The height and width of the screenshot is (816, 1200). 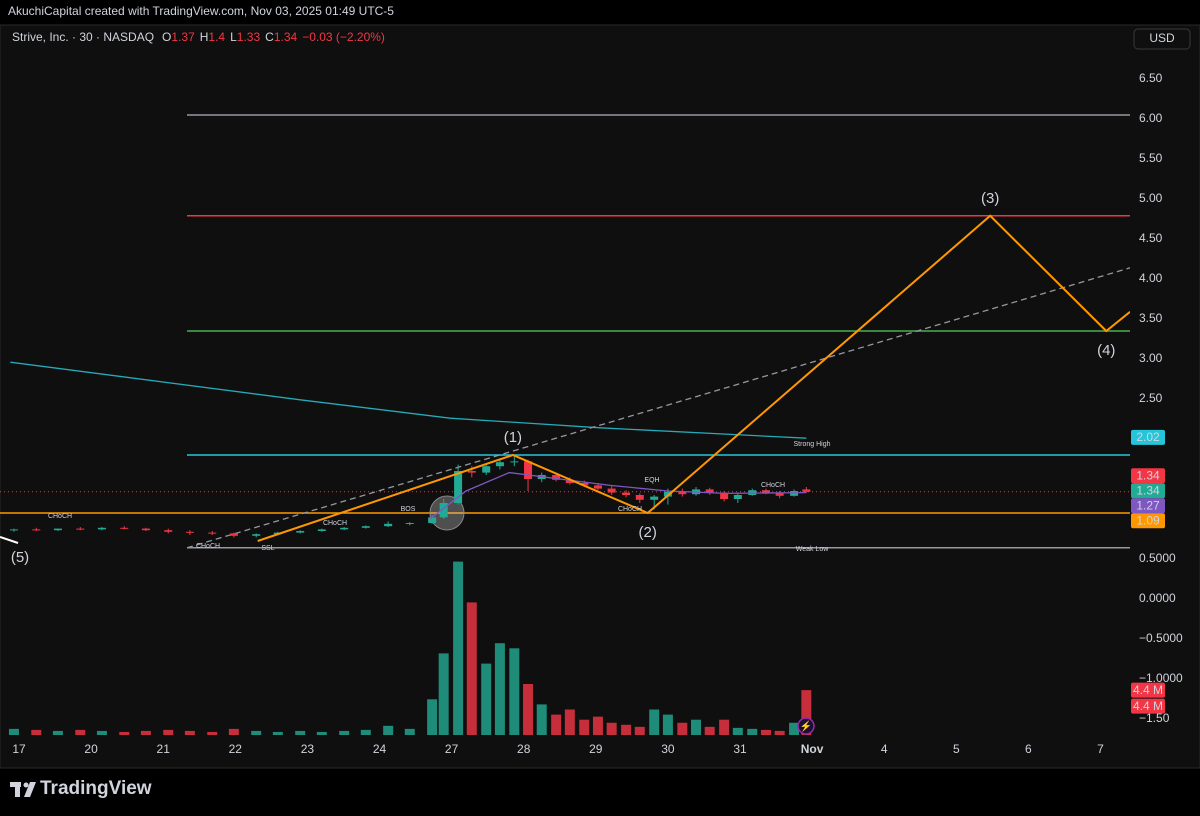 What do you see at coordinates (1161, 678) in the screenshot?
I see `y-tick-label: −1.0000` at bounding box center [1161, 678].